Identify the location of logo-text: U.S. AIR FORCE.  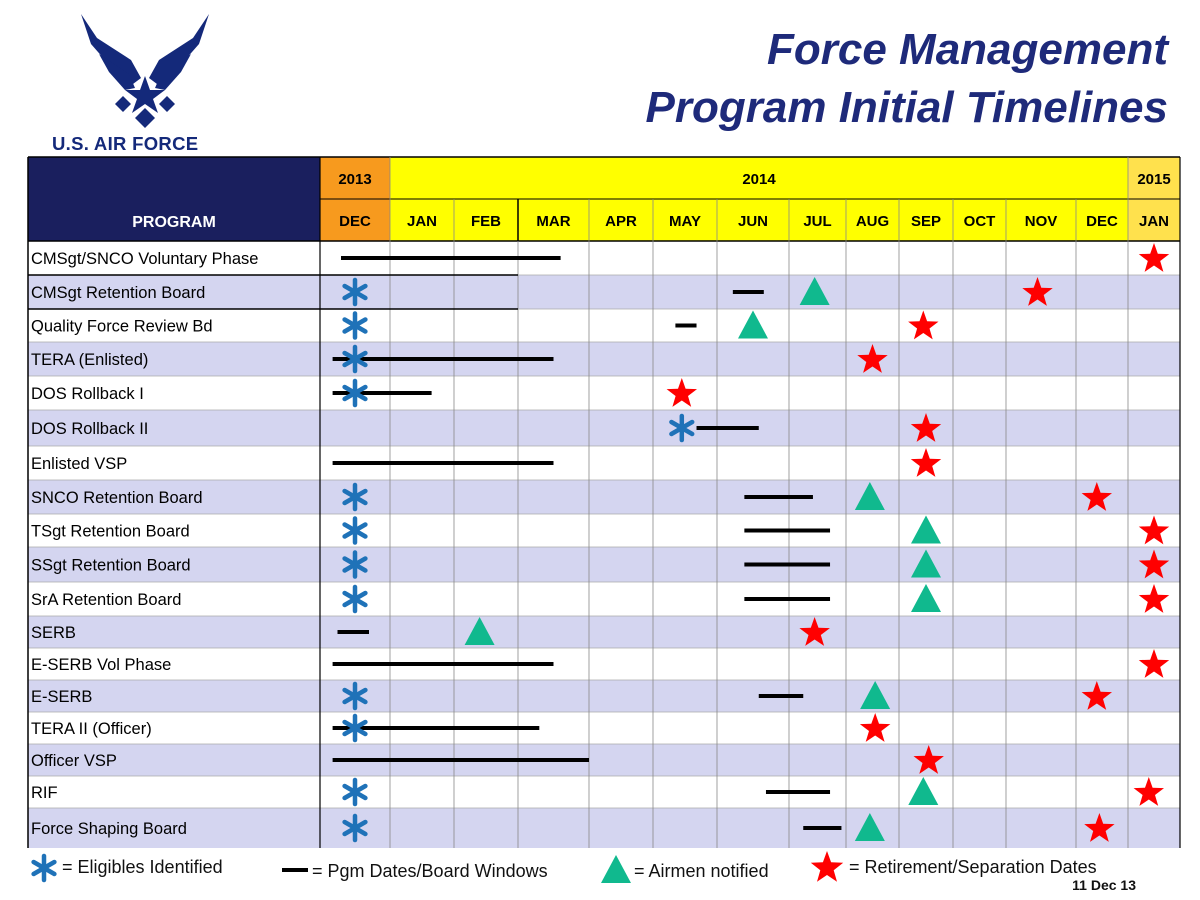
(125, 143).